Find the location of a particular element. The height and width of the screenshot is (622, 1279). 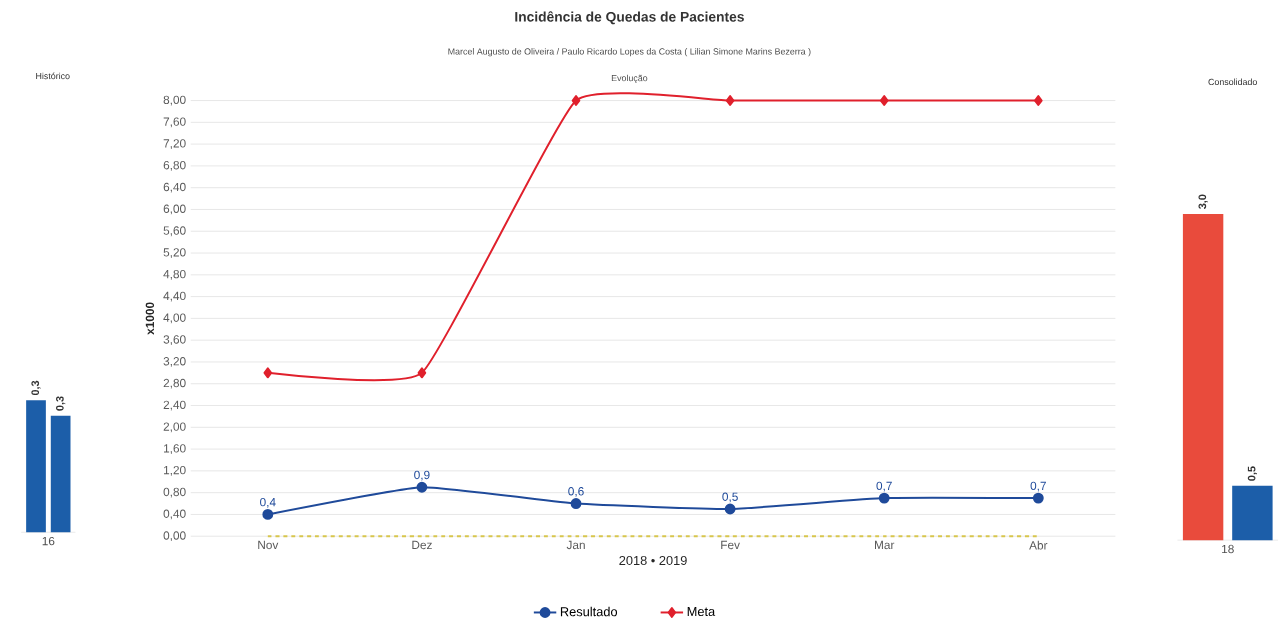

y-tick-label: 0,40 is located at coordinates (174, 514).